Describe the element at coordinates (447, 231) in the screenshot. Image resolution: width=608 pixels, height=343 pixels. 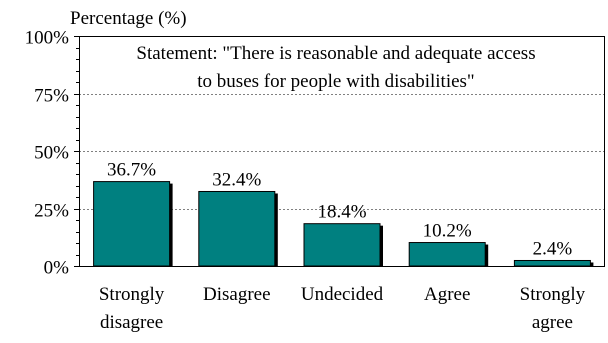
I see `data-label-3: 10.2%` at that location.